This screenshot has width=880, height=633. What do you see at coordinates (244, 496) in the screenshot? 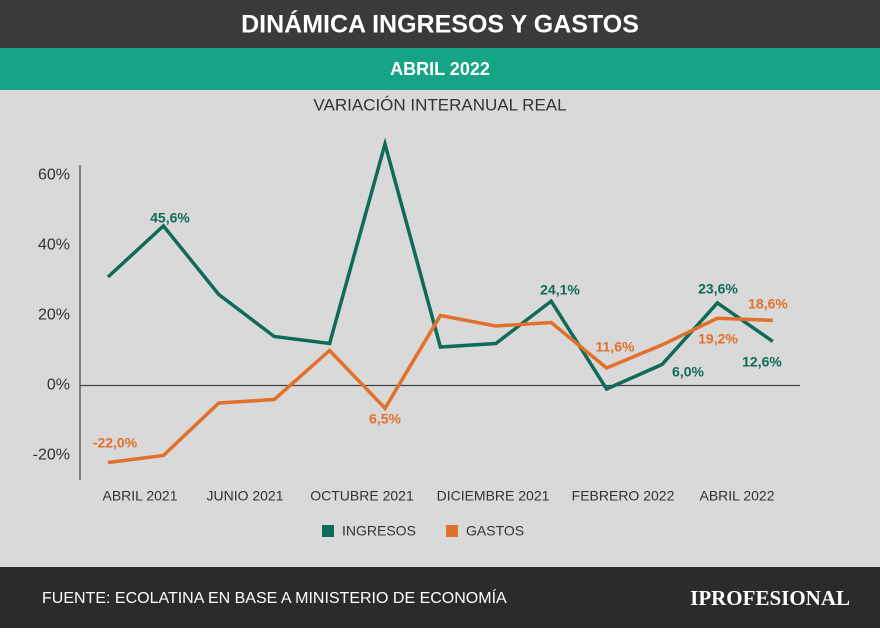
I see `x-tick-label: JUNIO 2021` at bounding box center [244, 496].